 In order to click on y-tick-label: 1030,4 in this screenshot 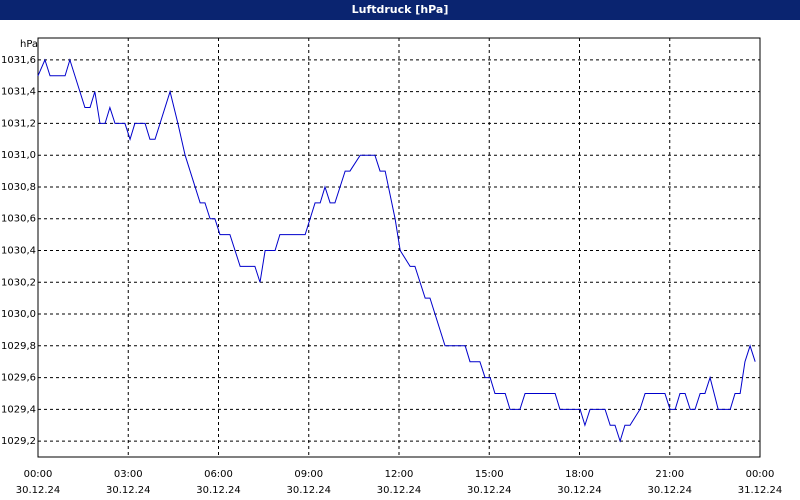, I will do `click(18, 251)`.